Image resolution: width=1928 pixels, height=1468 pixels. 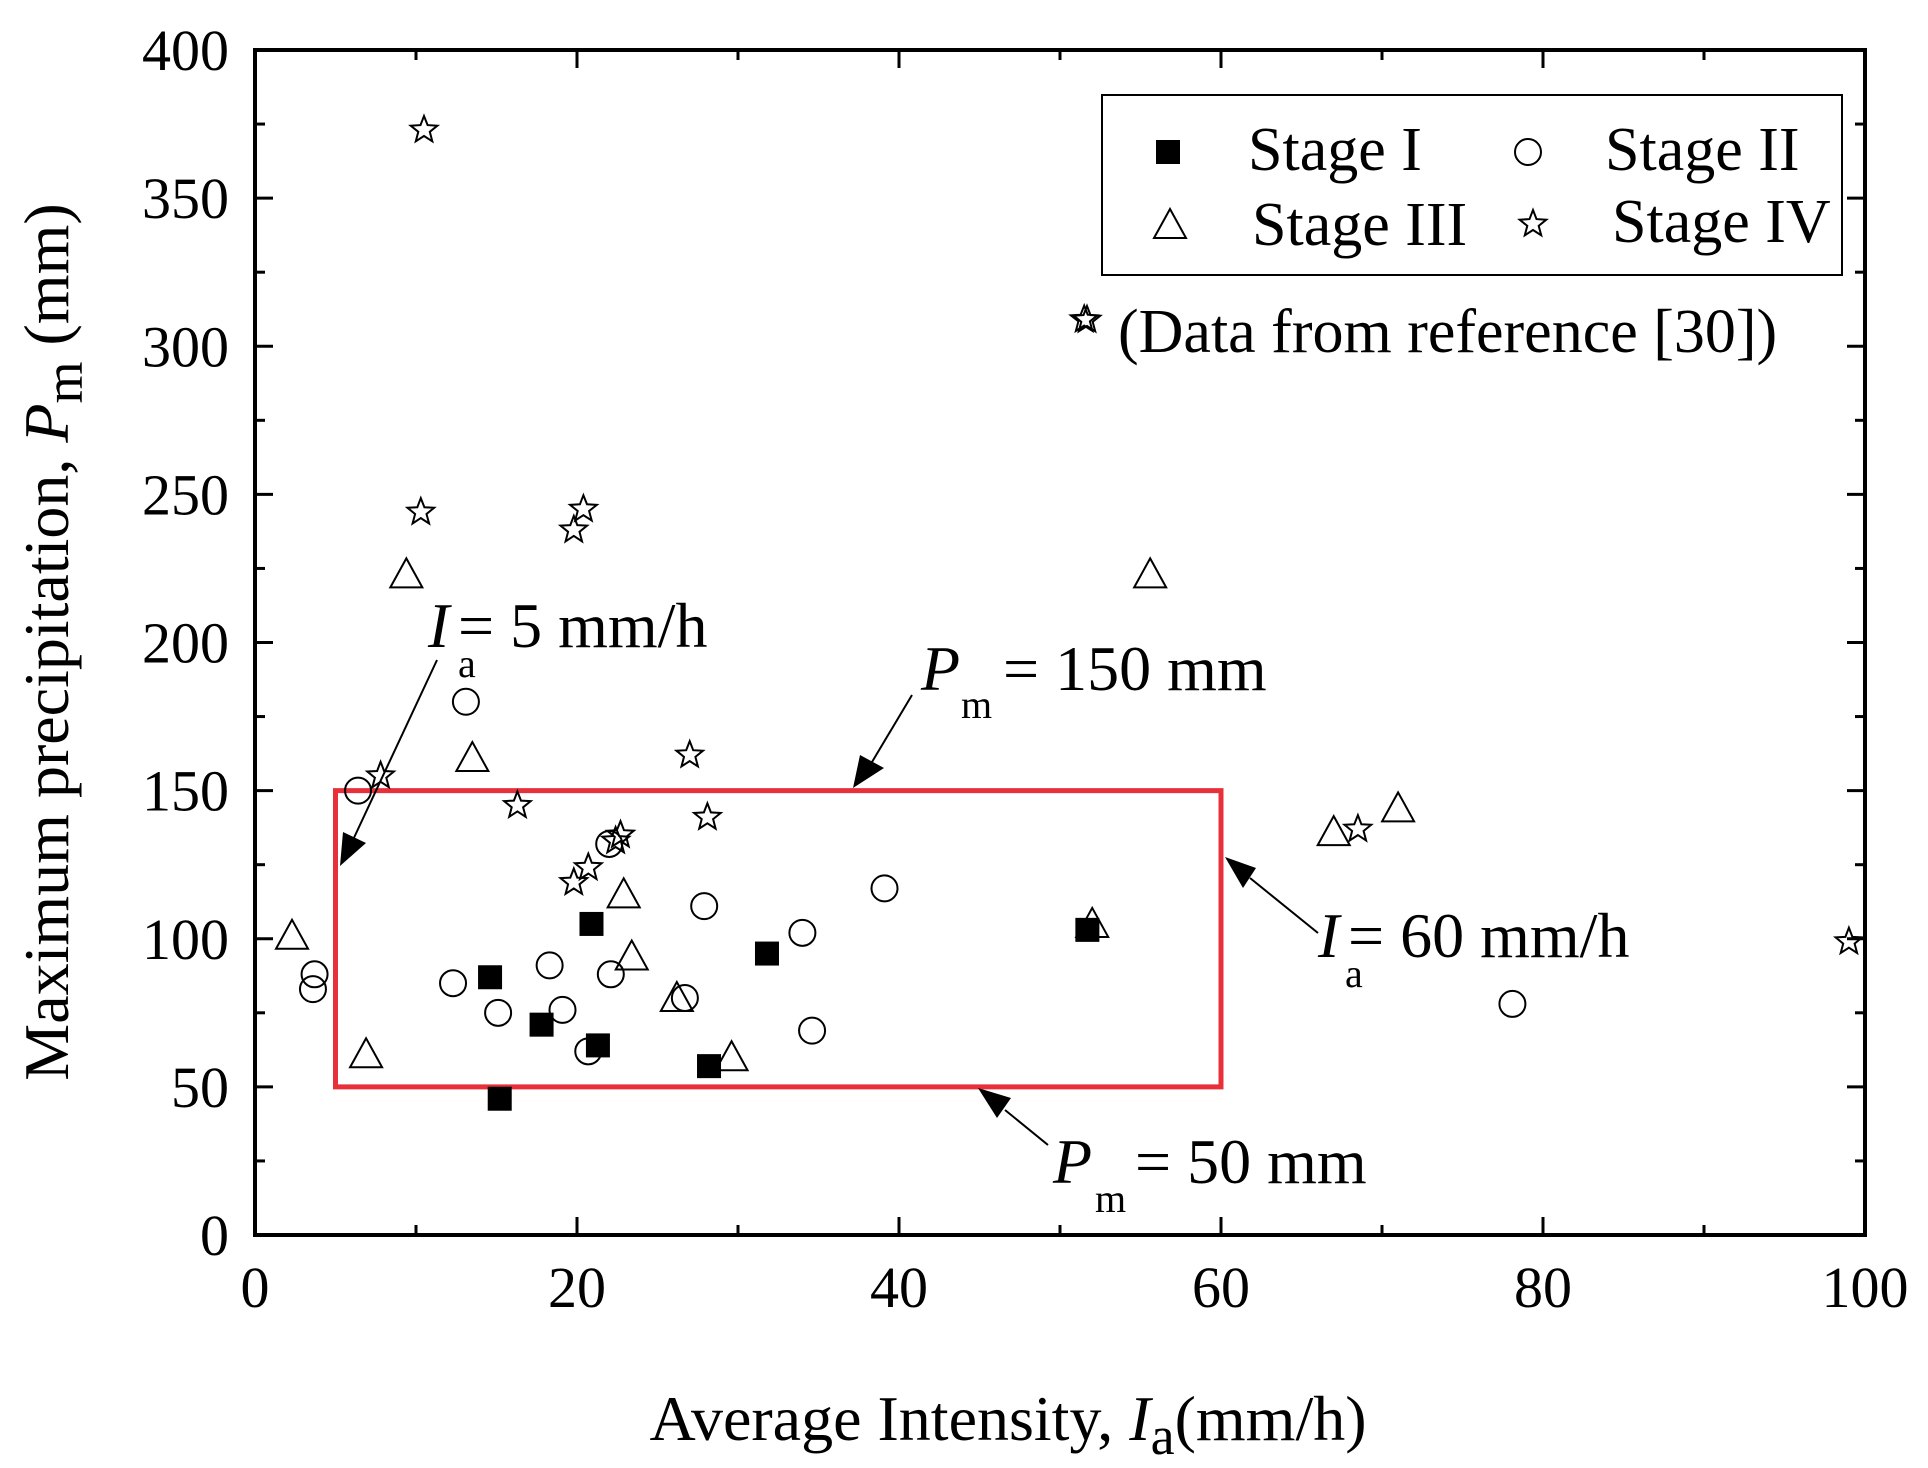 I want to click on x-axis-label: Average Intensity, Ia(mm/h), so click(x=1007, y=1424).